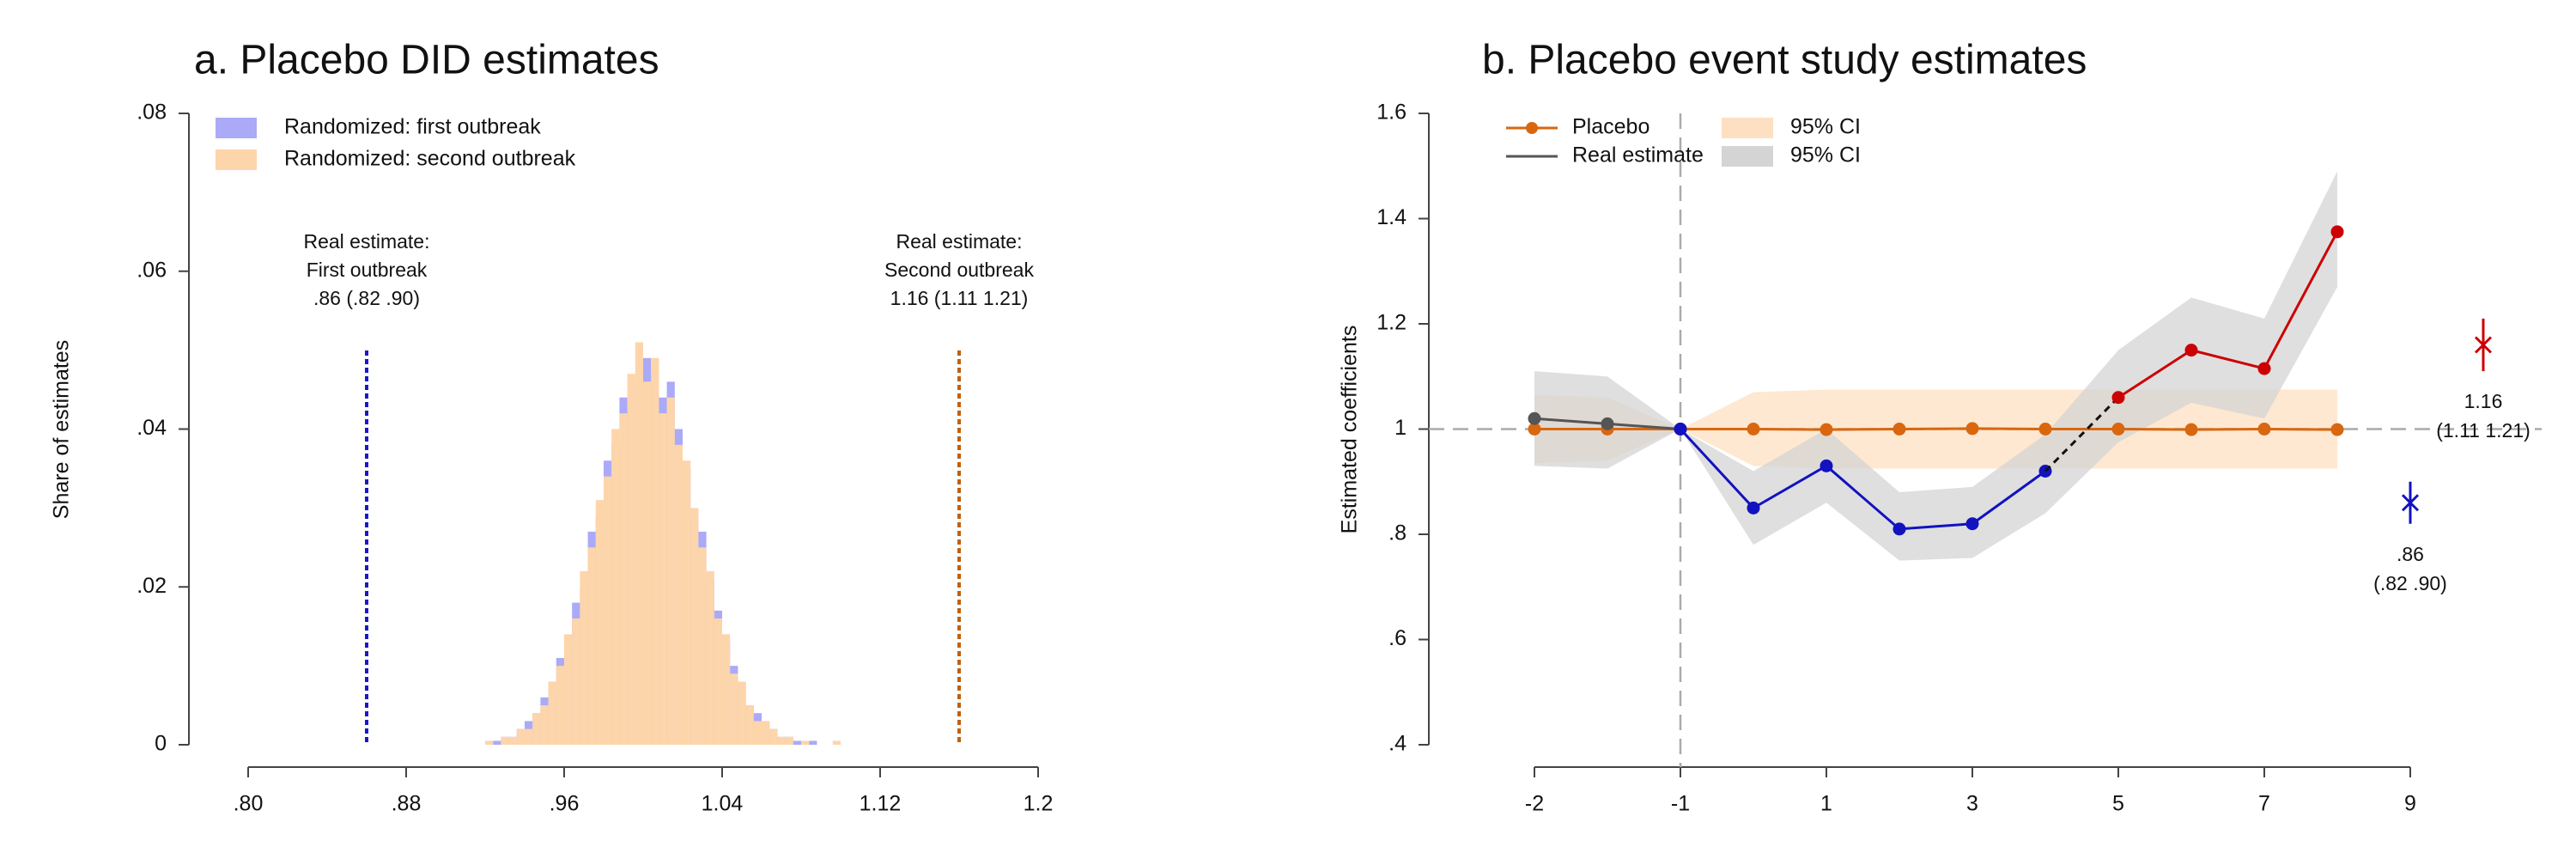  I want to click on y-tick-label: .4, so click(1397, 744).